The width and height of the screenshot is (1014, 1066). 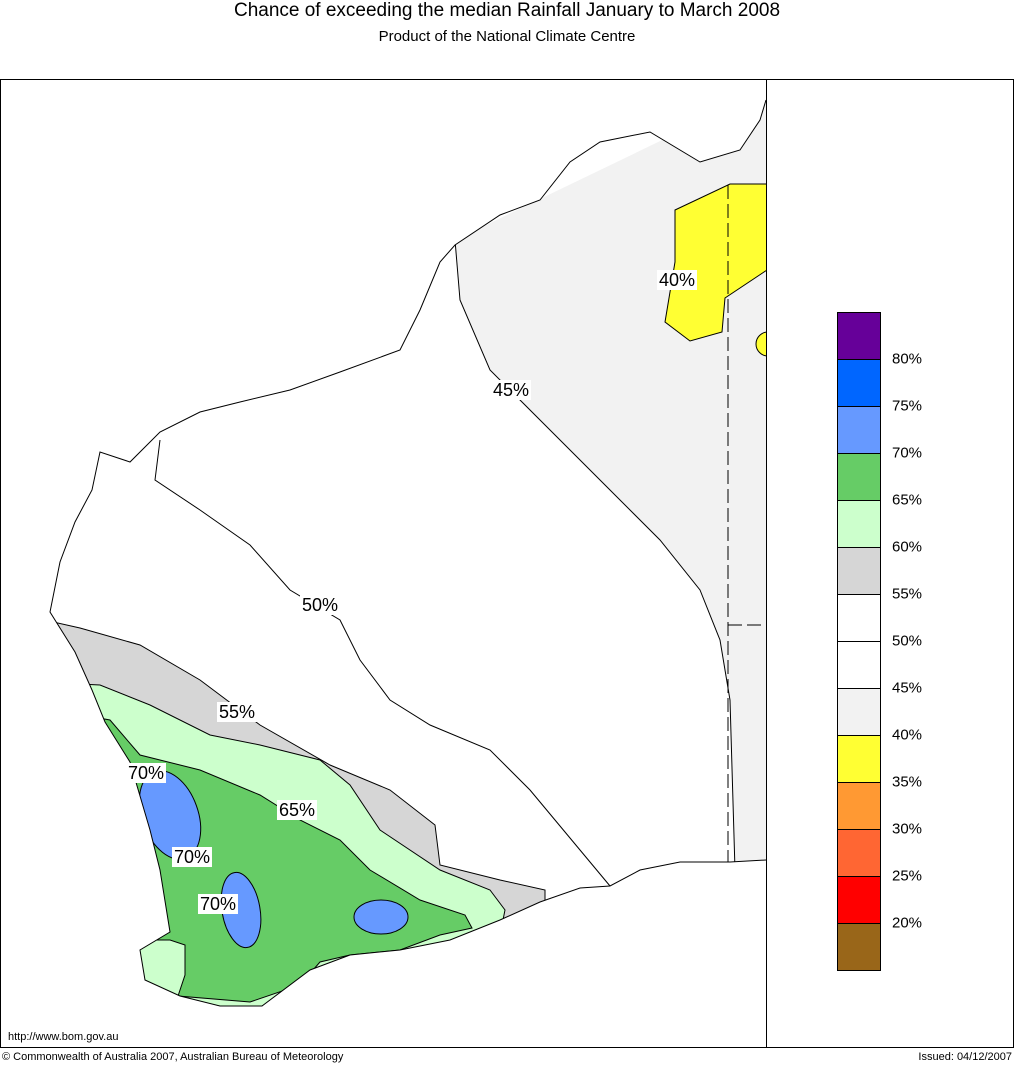 What do you see at coordinates (677, 280) in the screenshot?
I see `contour-label-40: 40%` at bounding box center [677, 280].